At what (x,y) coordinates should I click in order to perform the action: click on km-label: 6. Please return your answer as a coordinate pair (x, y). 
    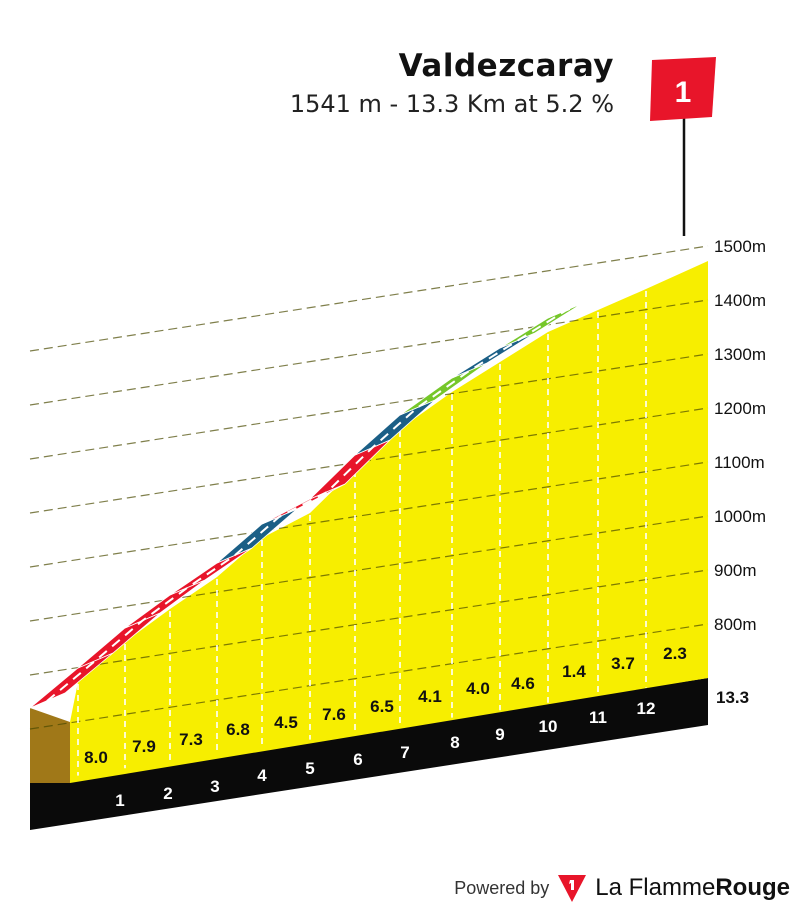
    Looking at the image, I should click on (357, 759).